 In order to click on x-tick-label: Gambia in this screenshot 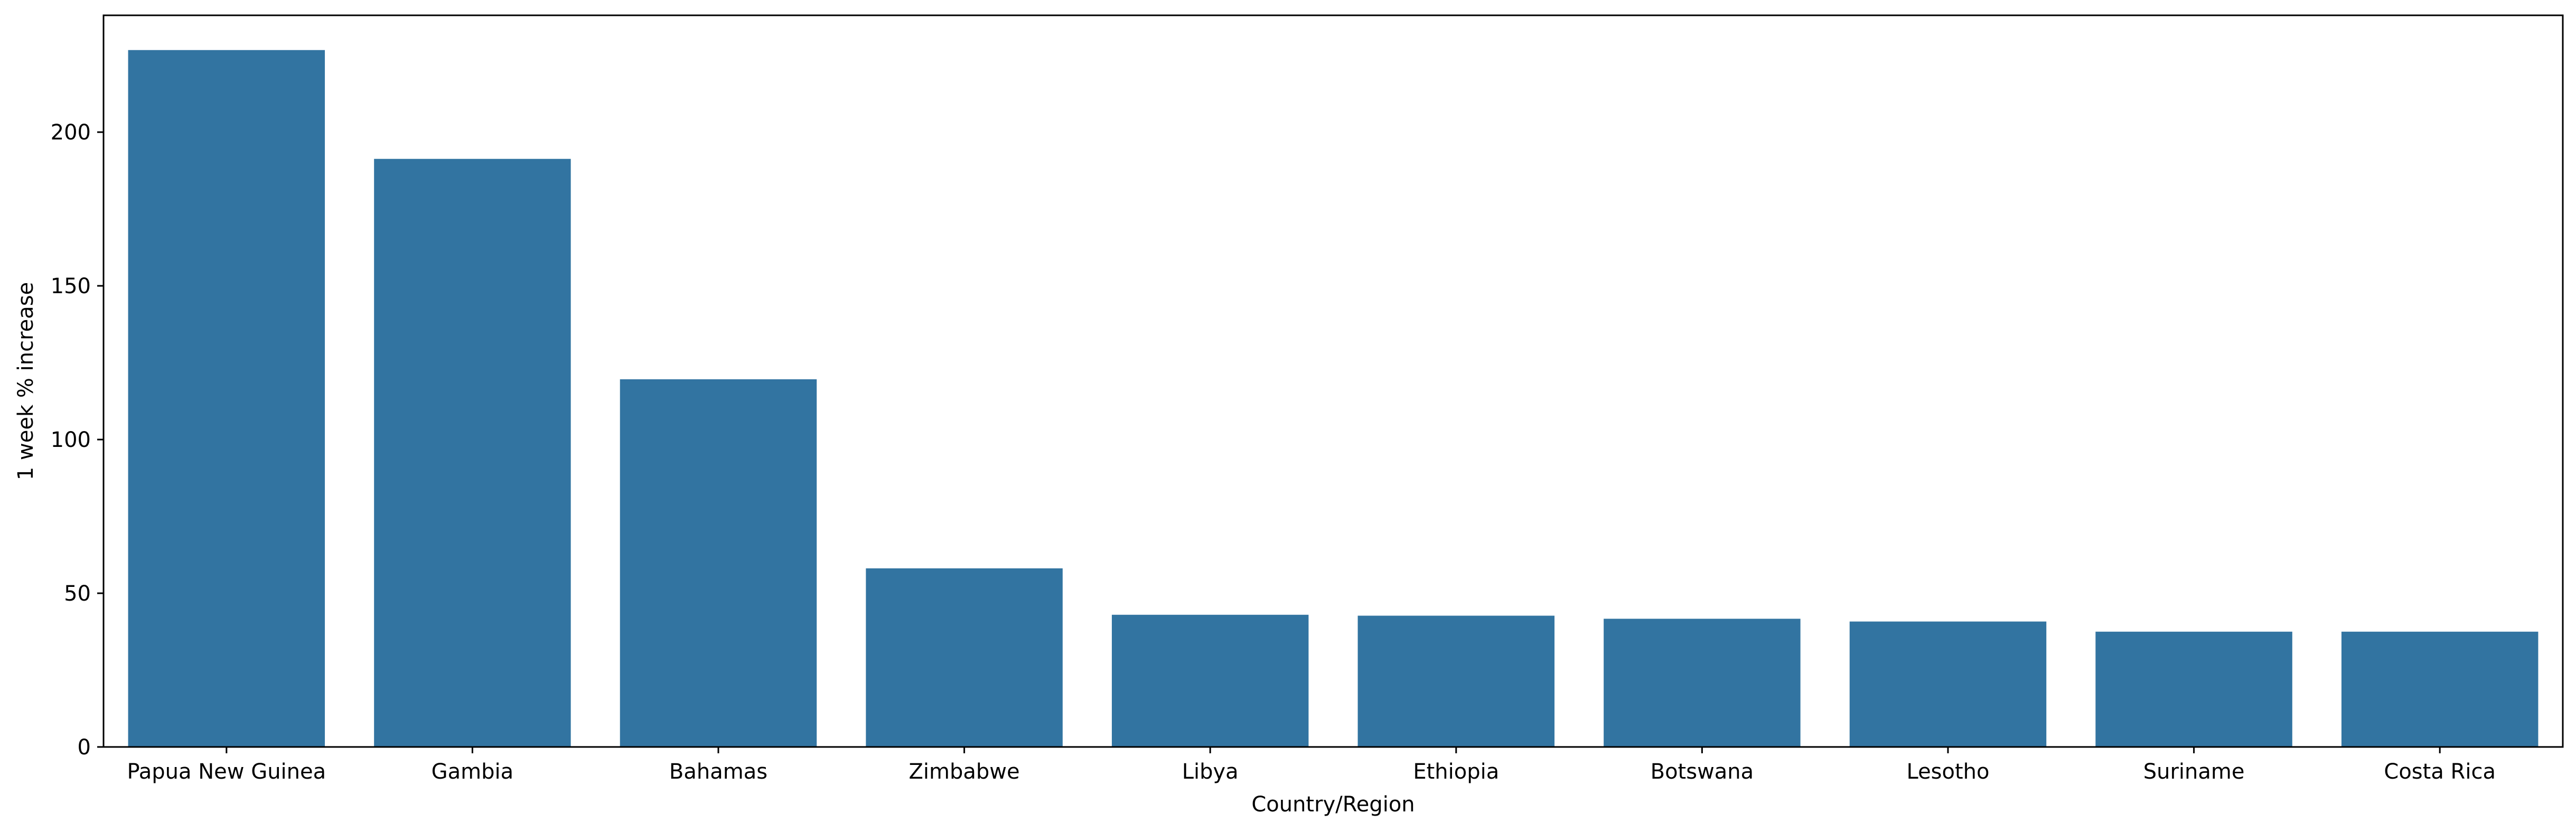, I will do `click(473, 772)`.